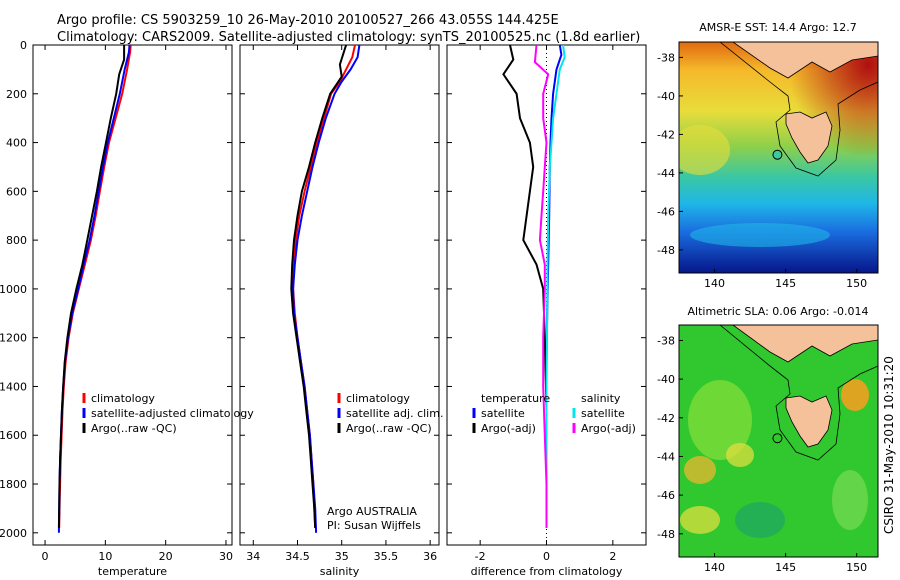 Image resolution: width=900 pixels, height=580 pixels. Describe the element at coordinates (541, 286) in the screenshot. I see `series-salinity-argo-adj-` at that location.